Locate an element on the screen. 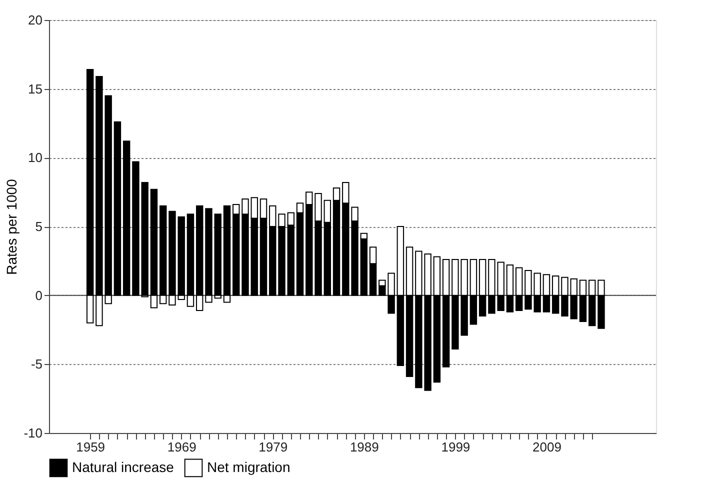 The image size is (702, 485). y-tick-label: -5 is located at coordinates (36, 364).